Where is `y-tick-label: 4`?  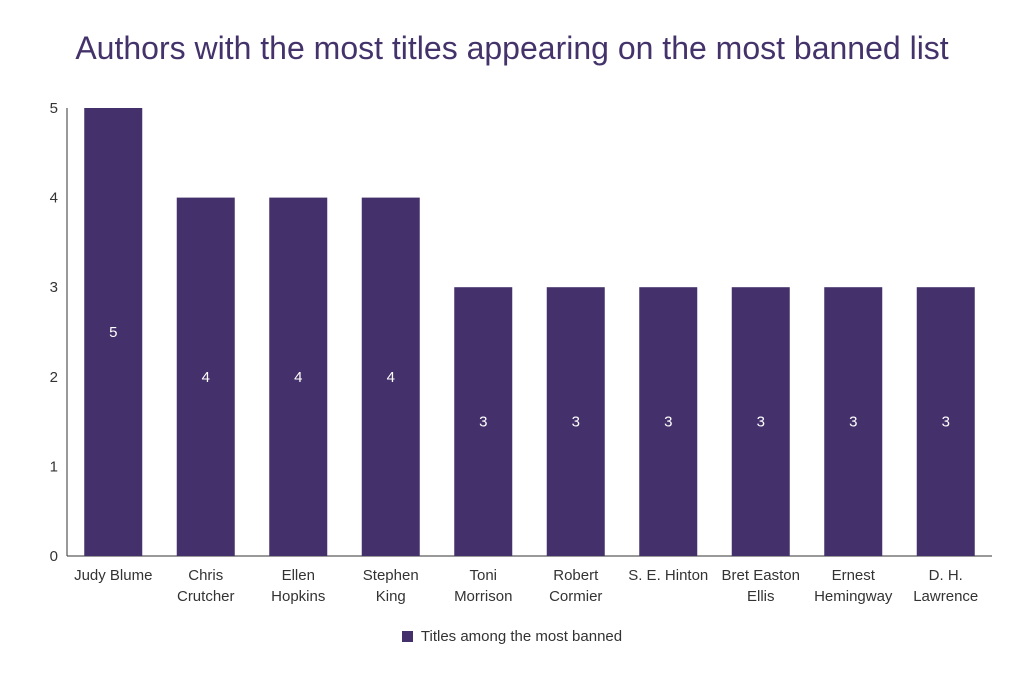
y-tick-label: 4 is located at coordinates (54, 198).